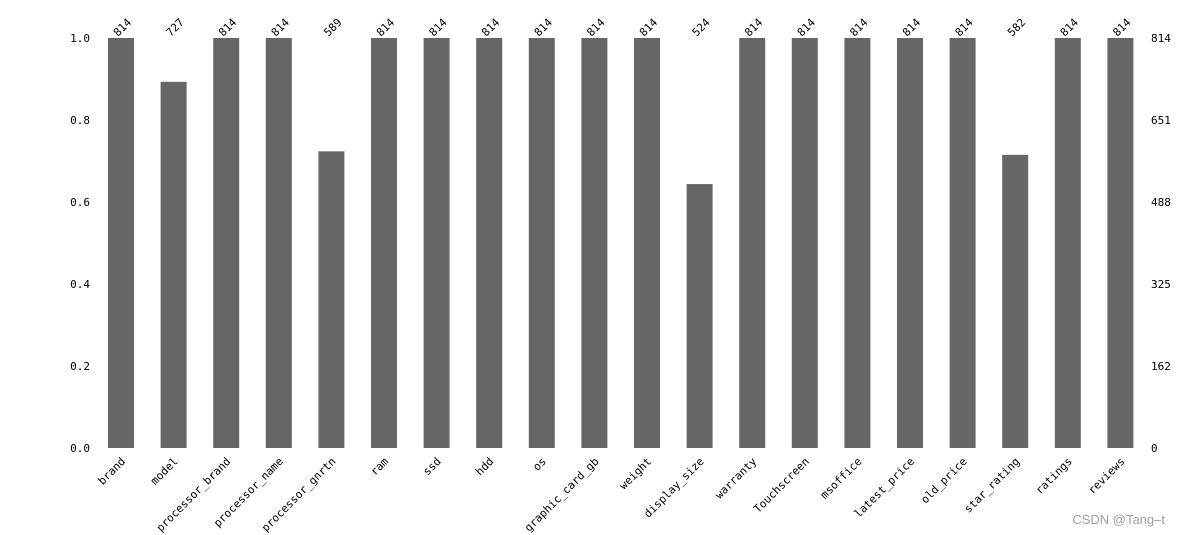 This screenshot has width=1179, height=535. I want to click on category-label: hdd, so click(484, 466).